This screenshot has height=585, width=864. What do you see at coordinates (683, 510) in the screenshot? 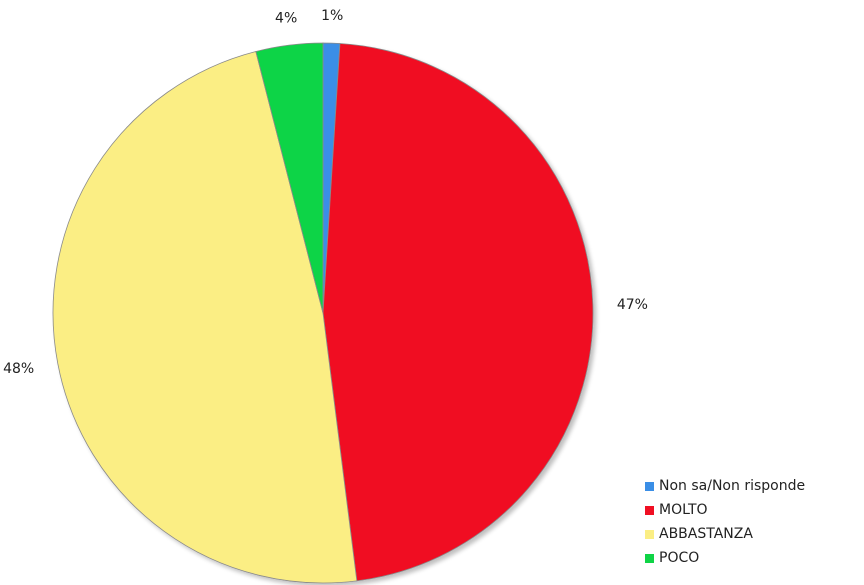
I see `legend-label-molto: MOLTO` at bounding box center [683, 510].